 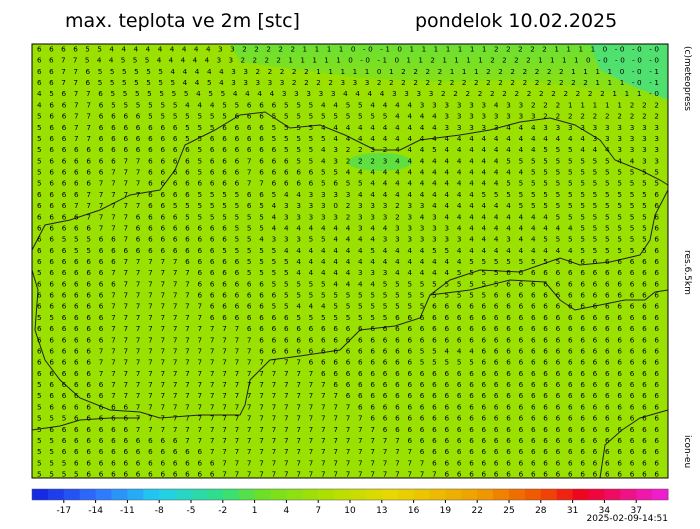 What do you see at coordinates (635, 511) in the screenshot?
I see `colorbar-tick-label: 37` at bounding box center [635, 511].